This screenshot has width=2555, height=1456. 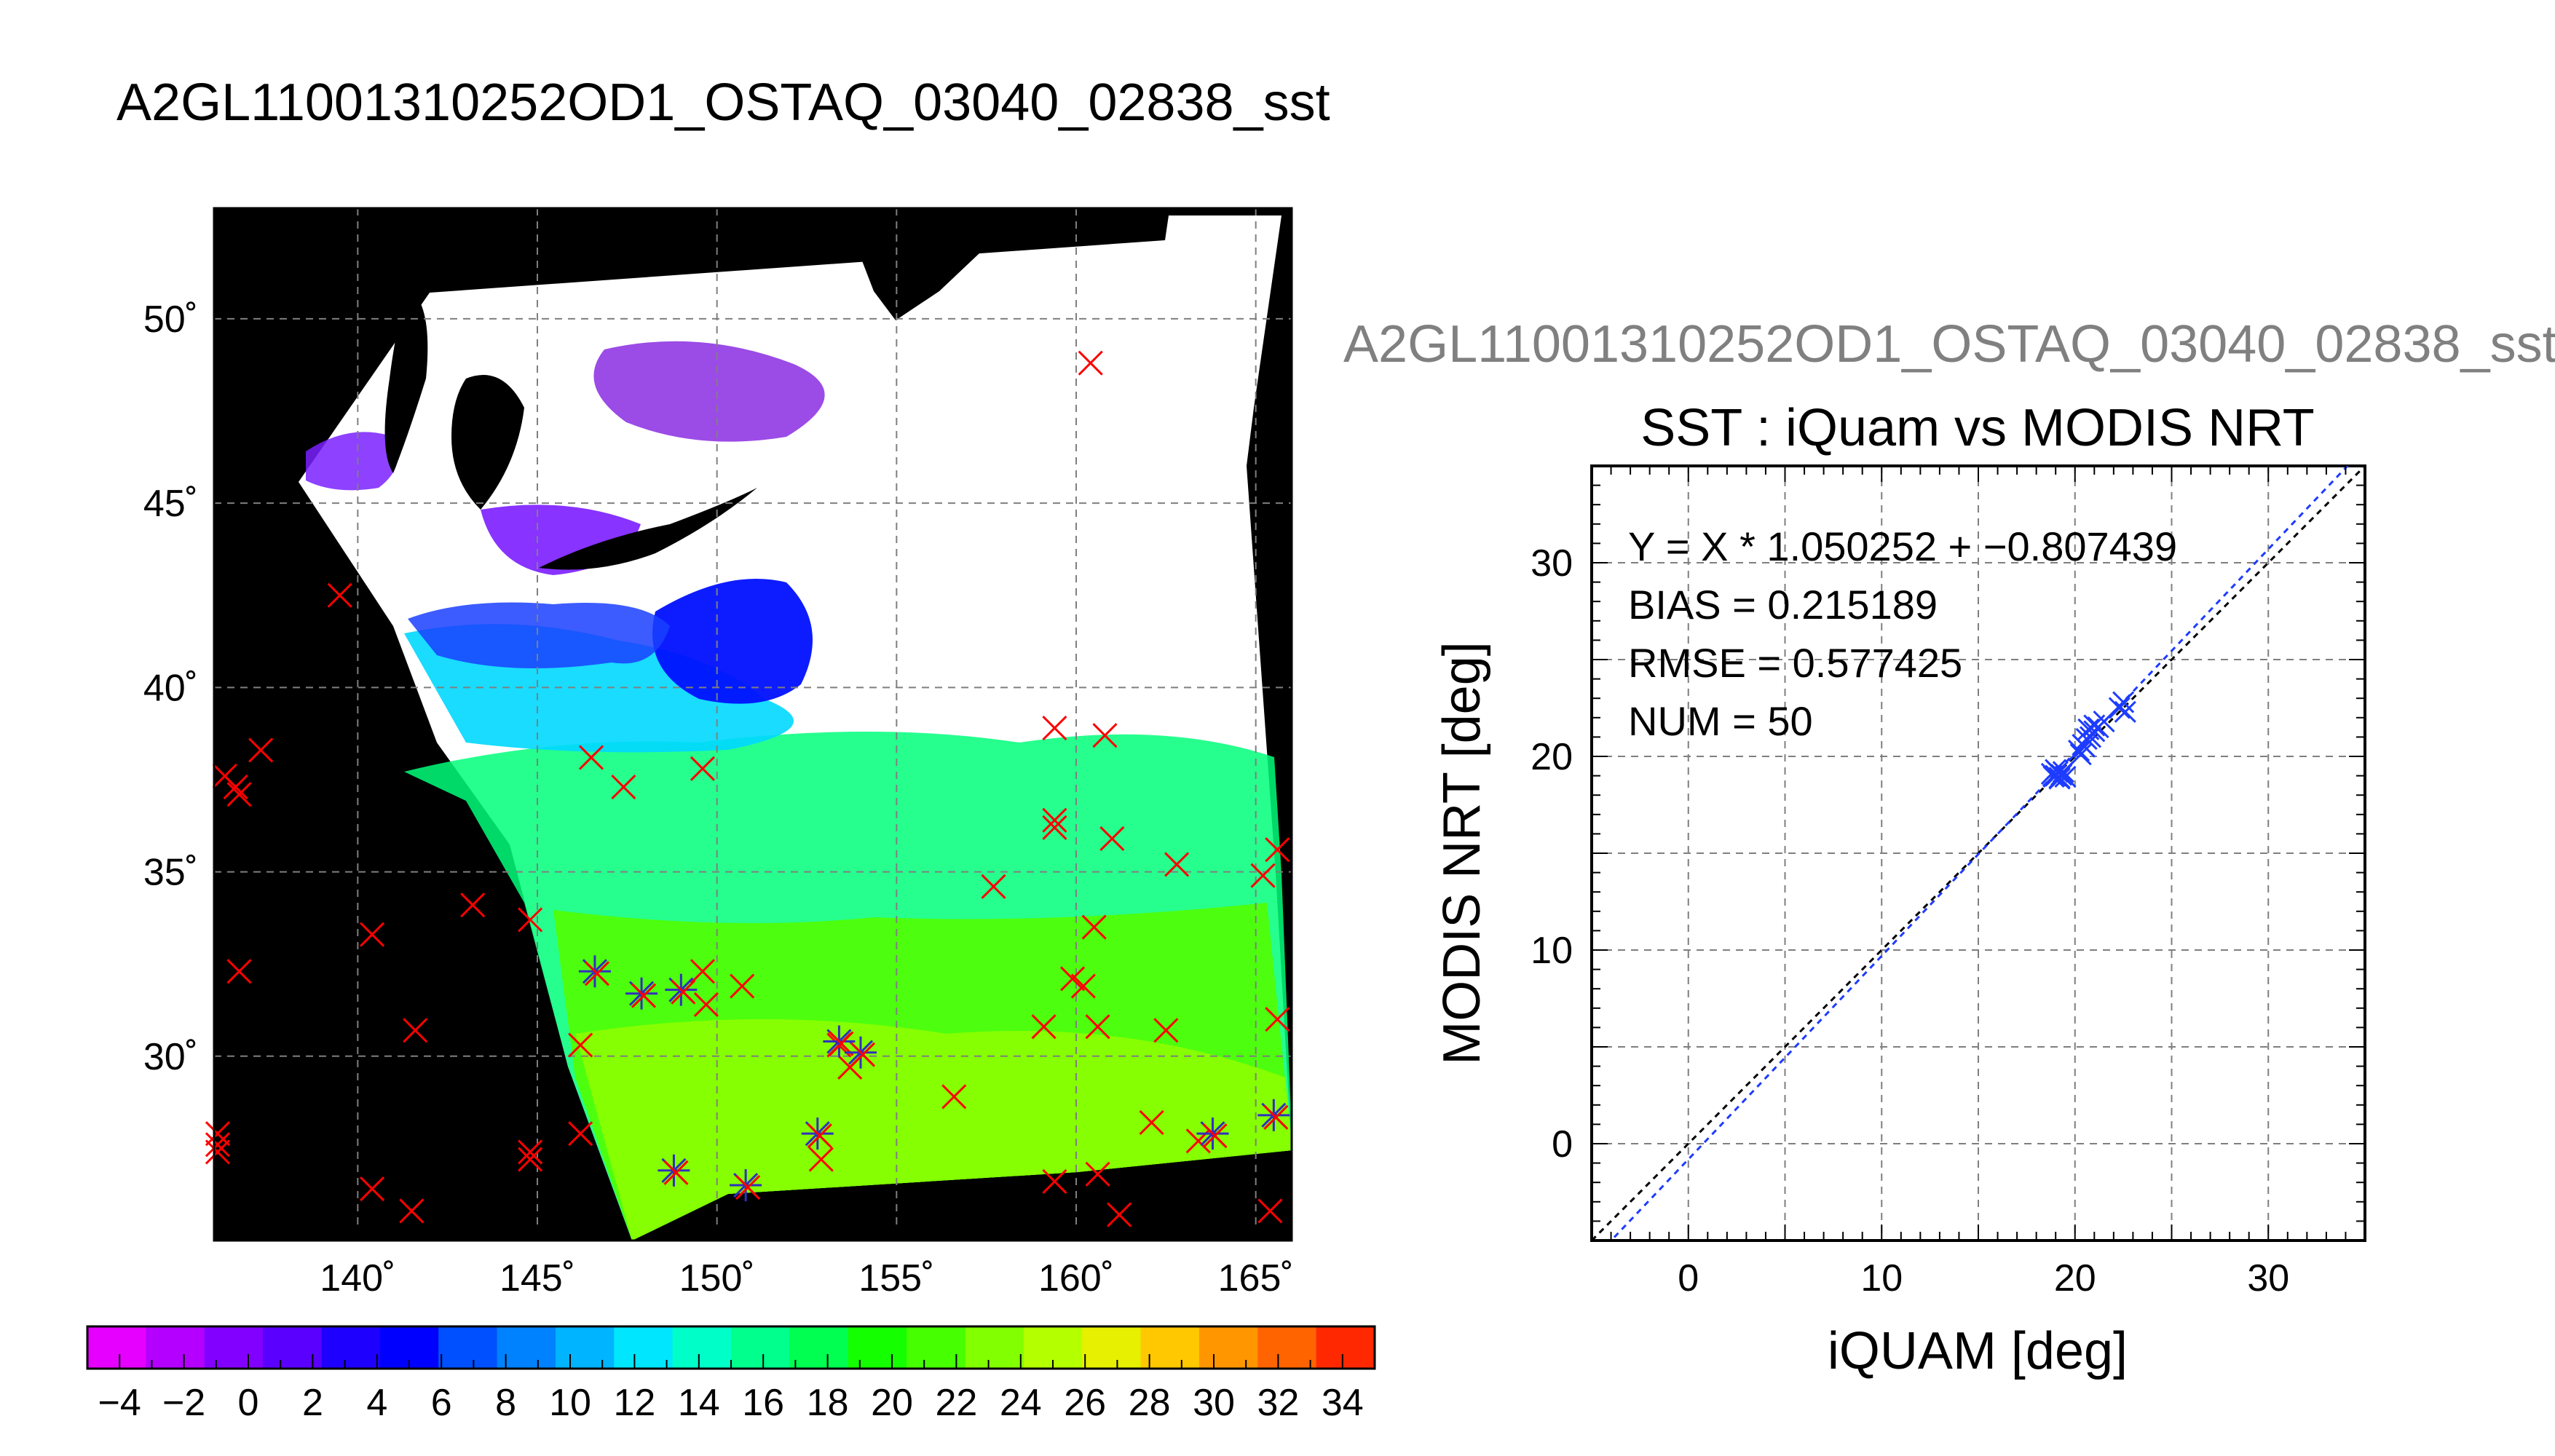 I want to click on colorbar-label: 4, so click(x=376, y=1403).